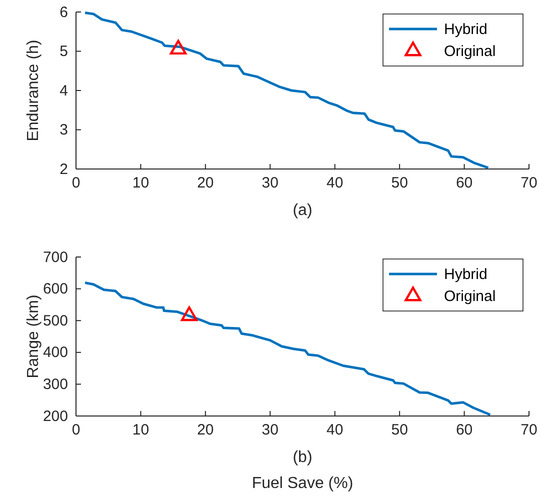 This screenshot has width=540, height=501. What do you see at coordinates (64, 130) in the screenshot?
I see `y-tick-label: 3` at bounding box center [64, 130].